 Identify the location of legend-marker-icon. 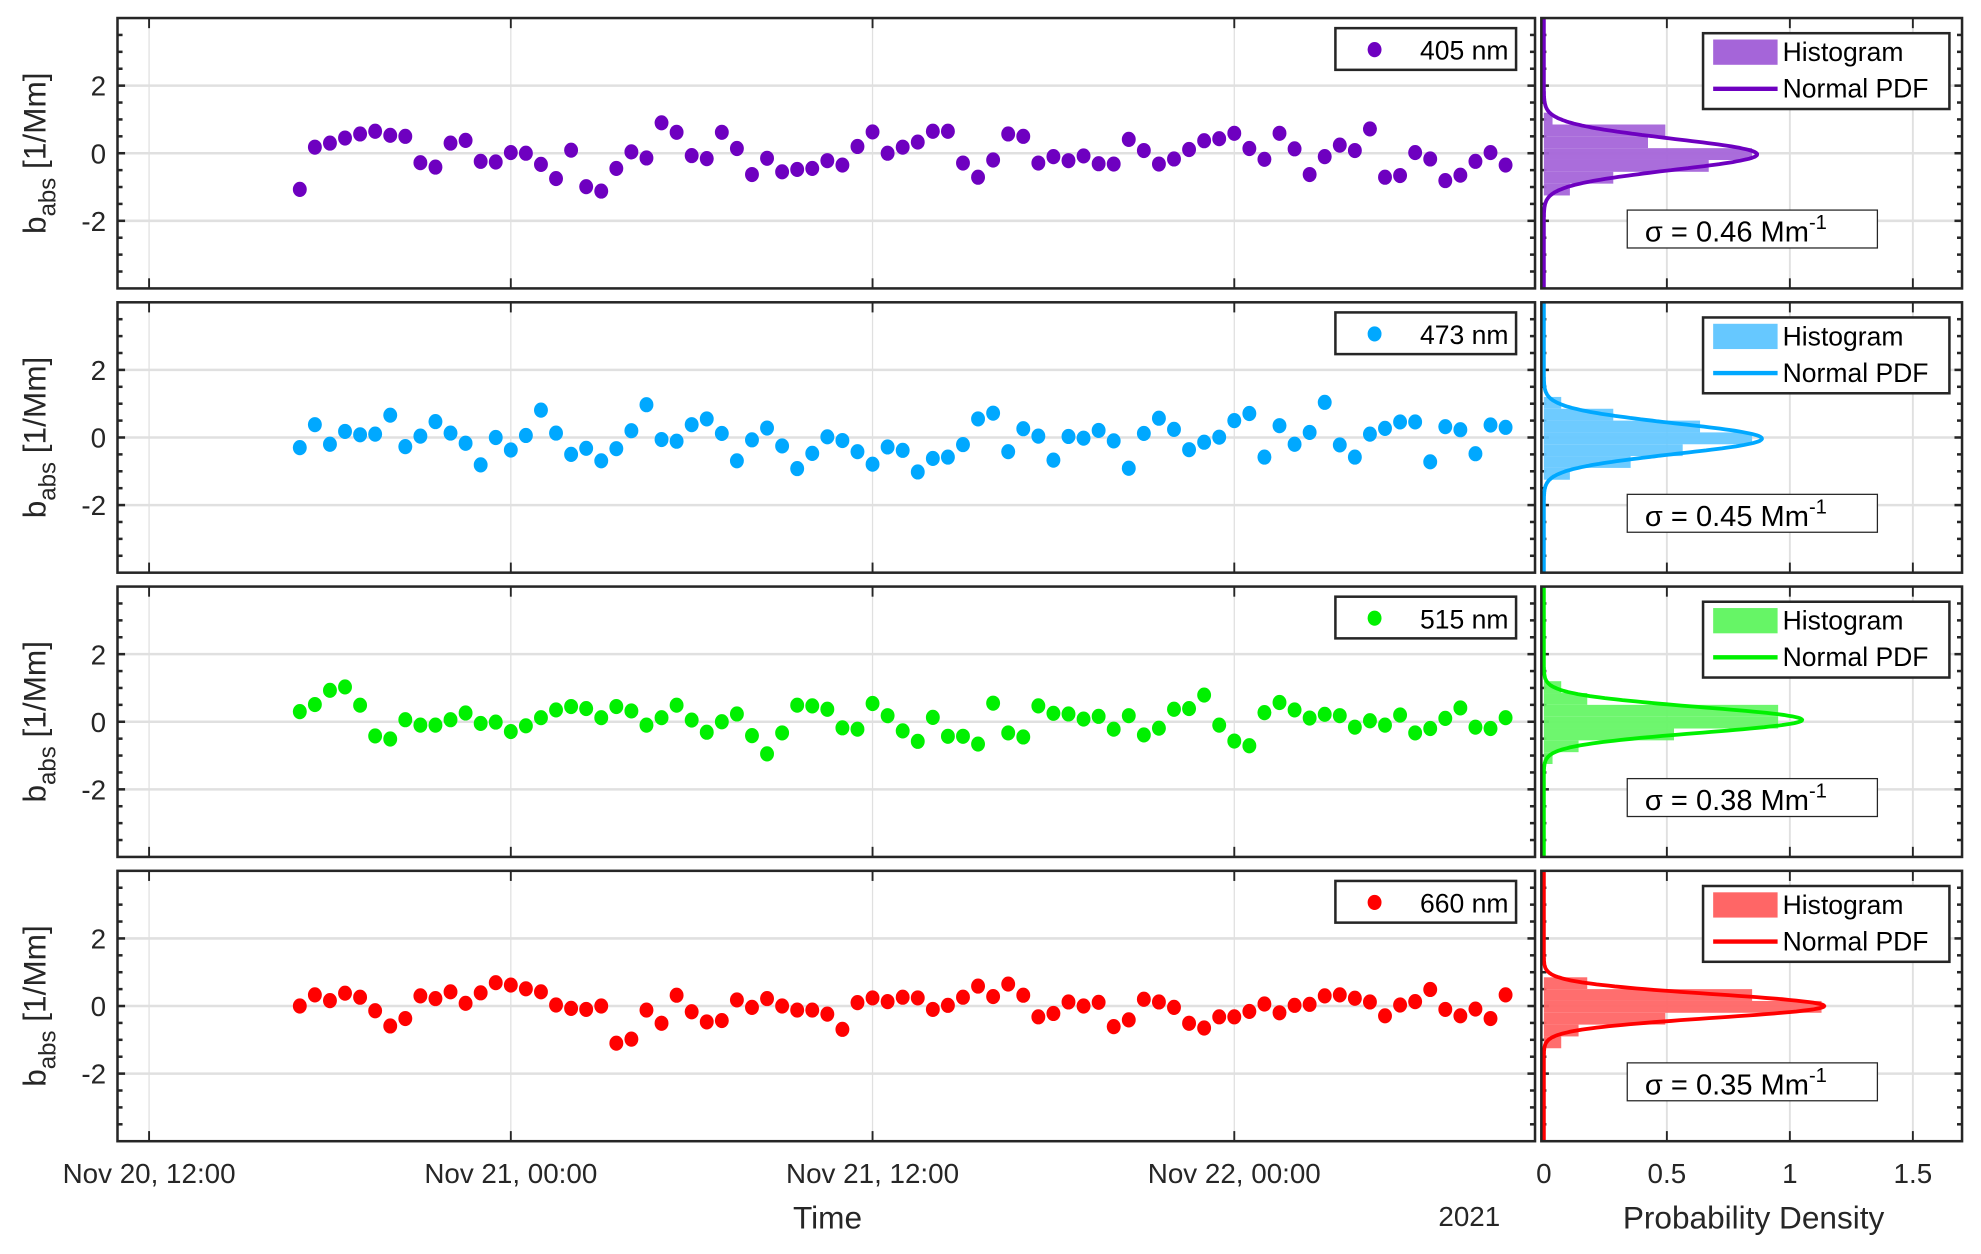
(1374, 902).